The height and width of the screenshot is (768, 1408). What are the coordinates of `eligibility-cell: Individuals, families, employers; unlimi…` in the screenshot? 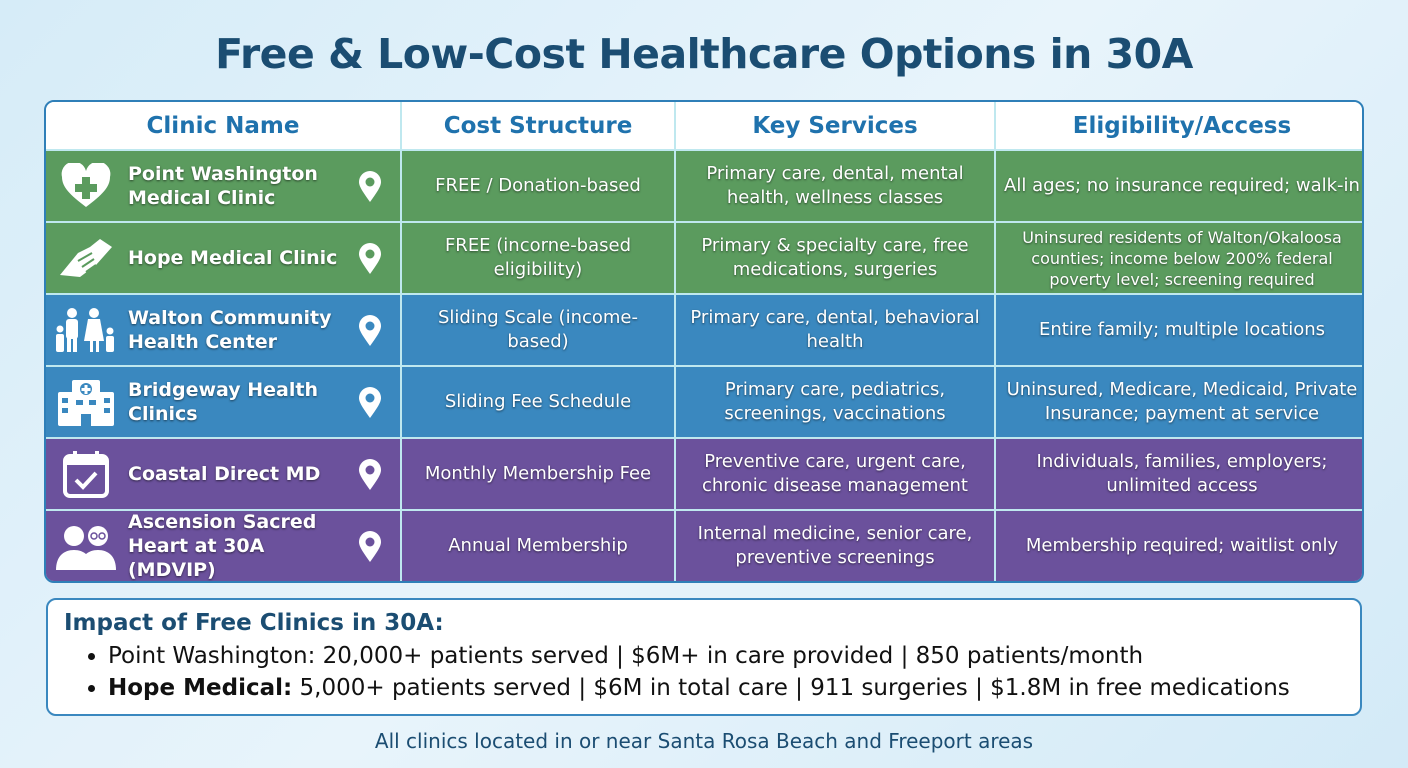 It's located at (1179, 474).